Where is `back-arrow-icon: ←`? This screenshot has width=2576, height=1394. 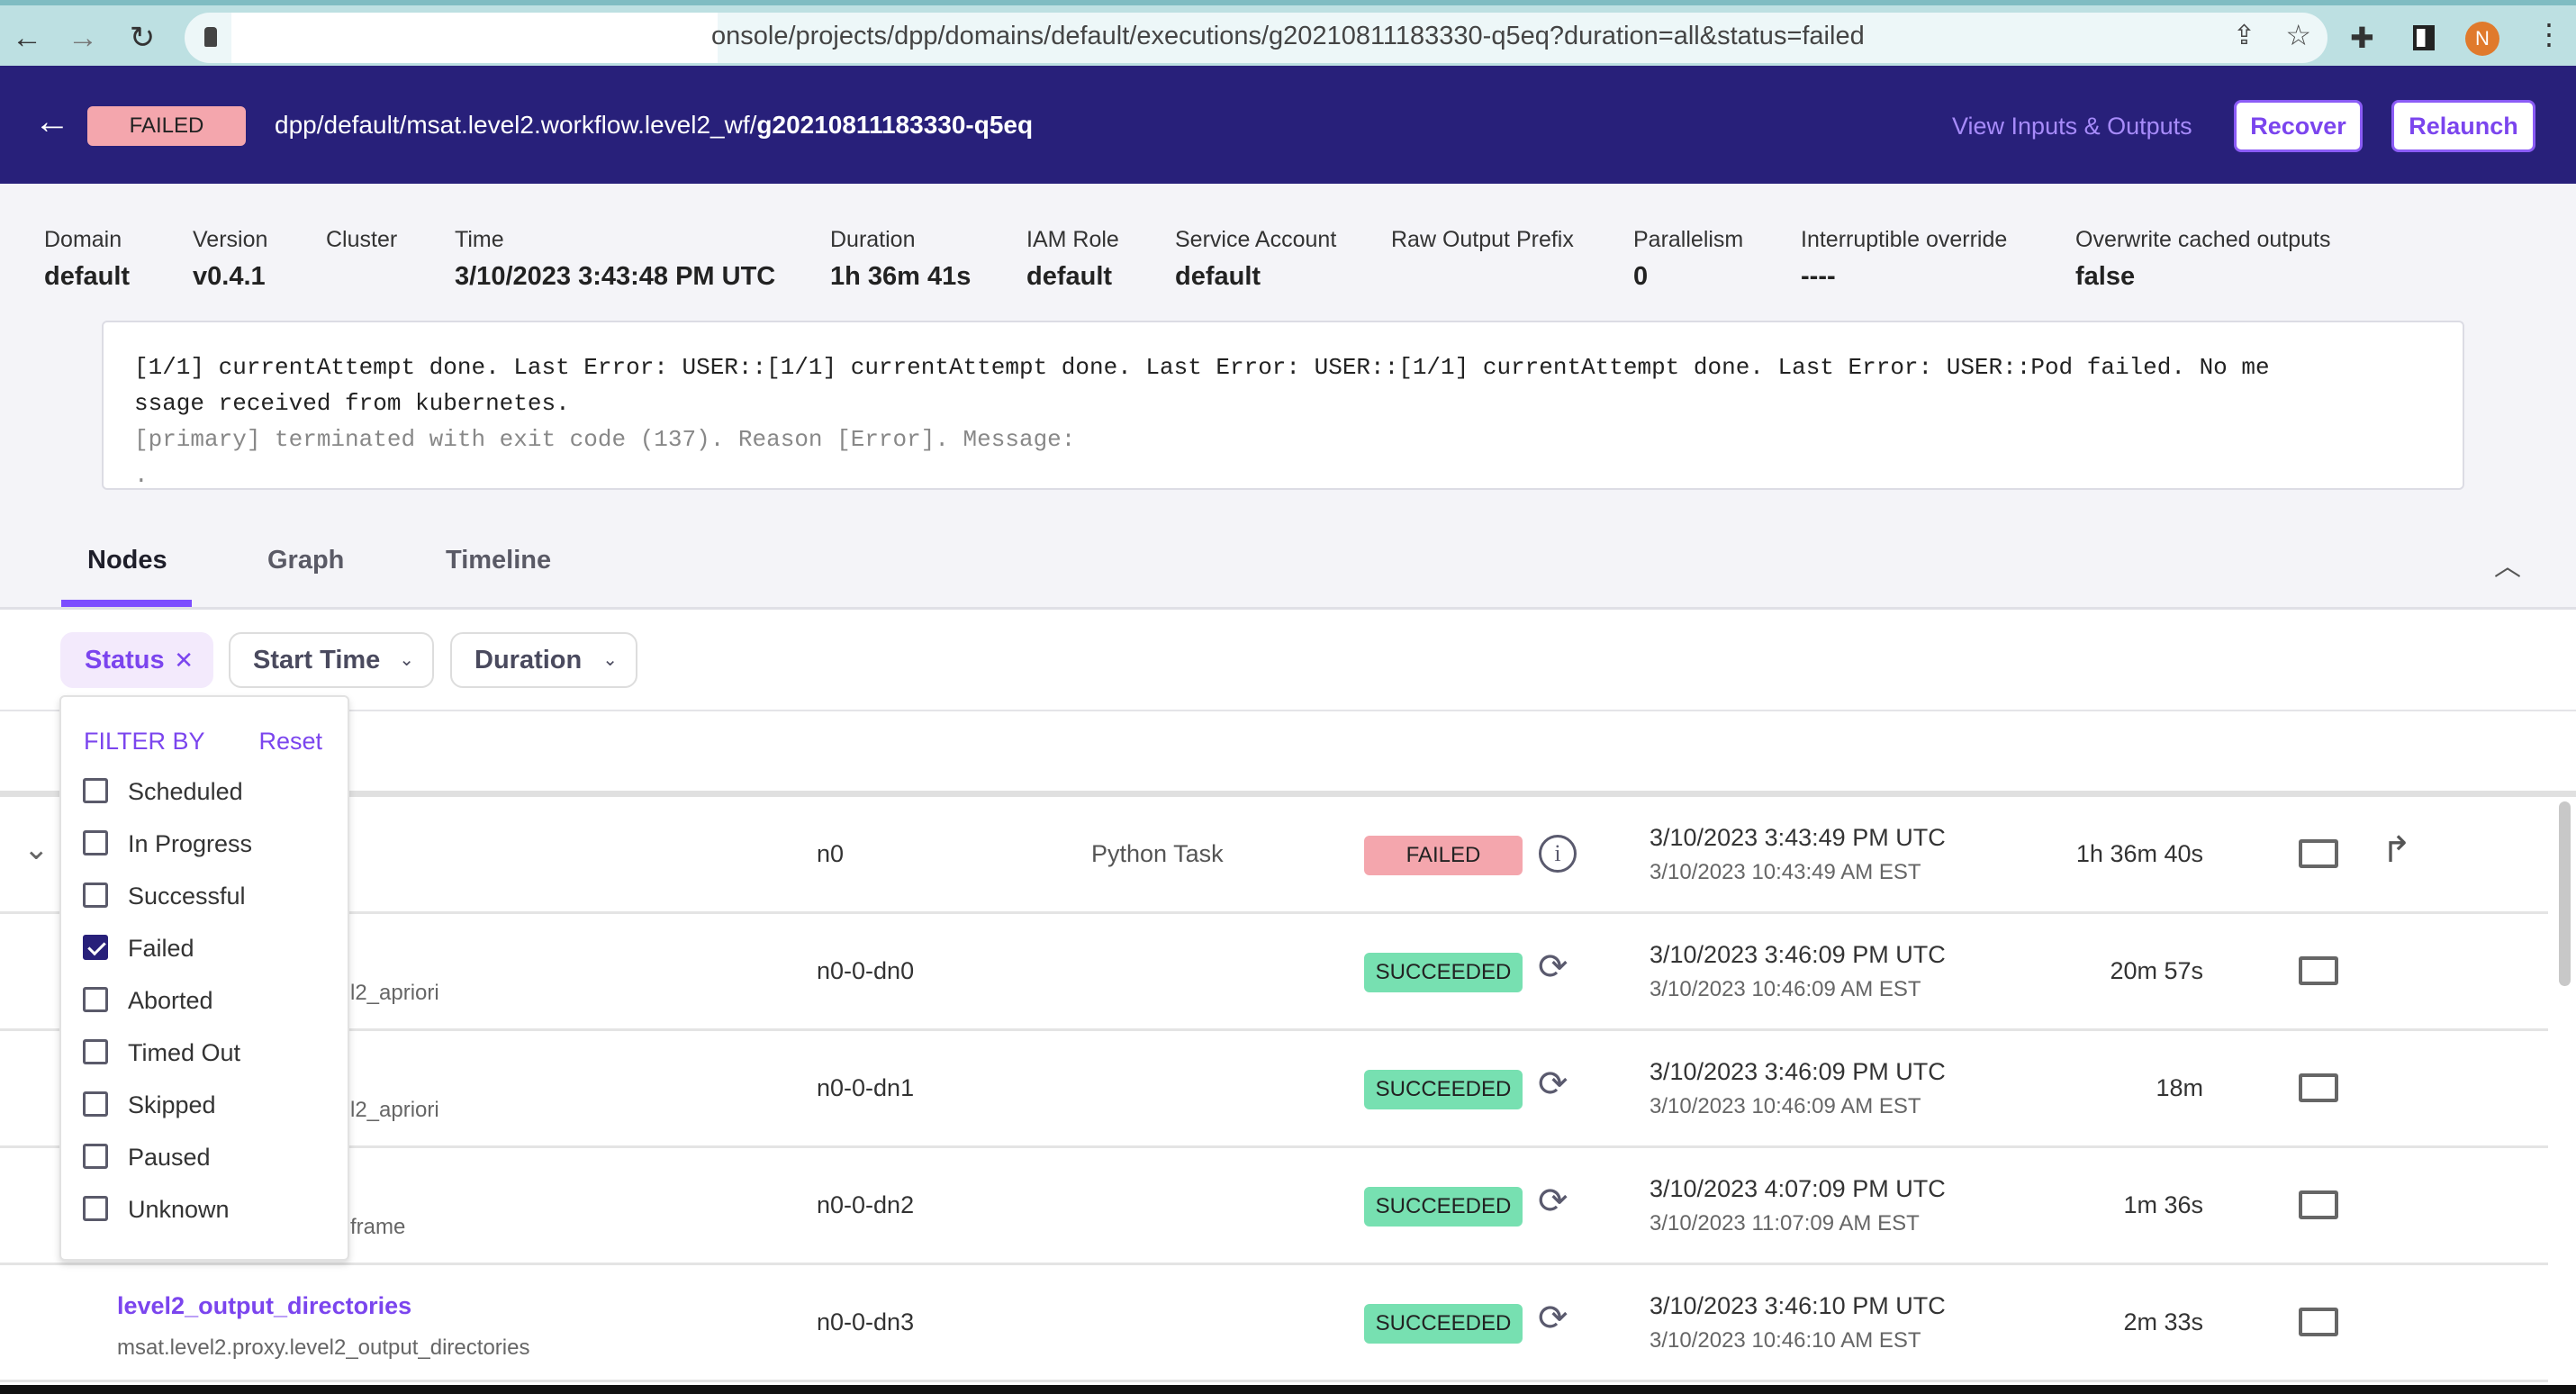
back-arrow-icon: ← is located at coordinates (27, 38).